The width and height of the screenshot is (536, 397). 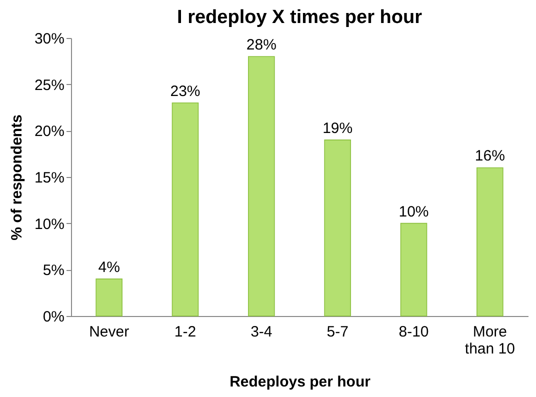 What do you see at coordinates (17, 177) in the screenshot?
I see `y-axis-title: % of respondents` at bounding box center [17, 177].